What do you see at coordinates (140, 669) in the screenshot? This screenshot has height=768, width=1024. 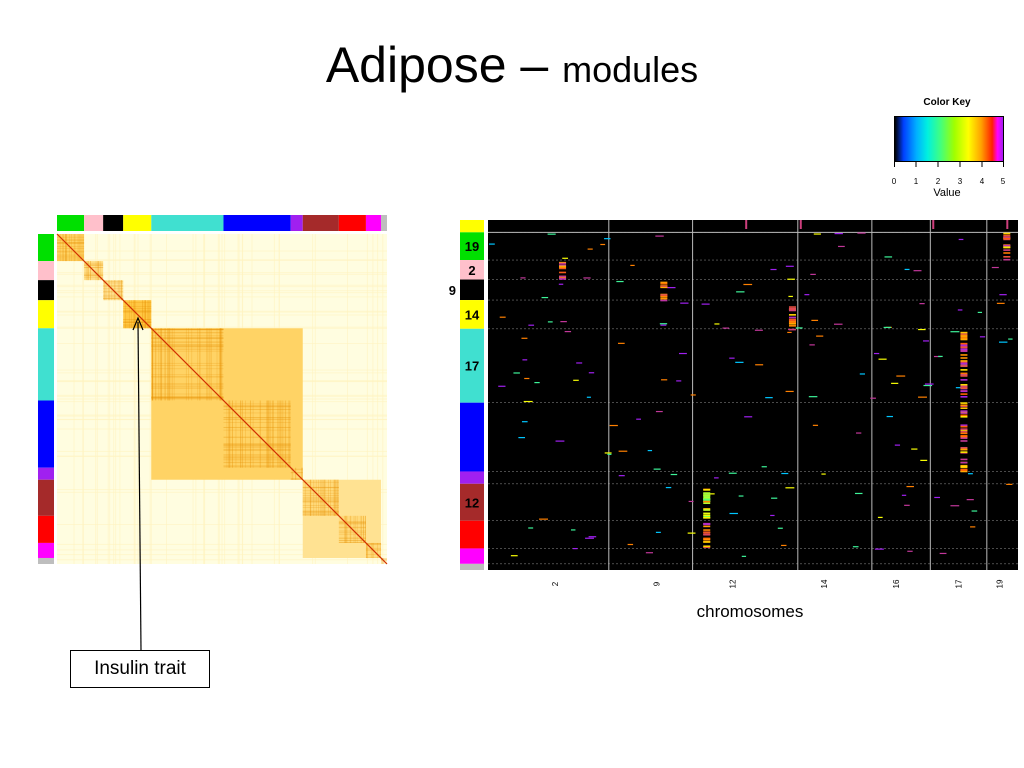 I see `annotation-insulin-trait: Insulin trait` at bounding box center [140, 669].